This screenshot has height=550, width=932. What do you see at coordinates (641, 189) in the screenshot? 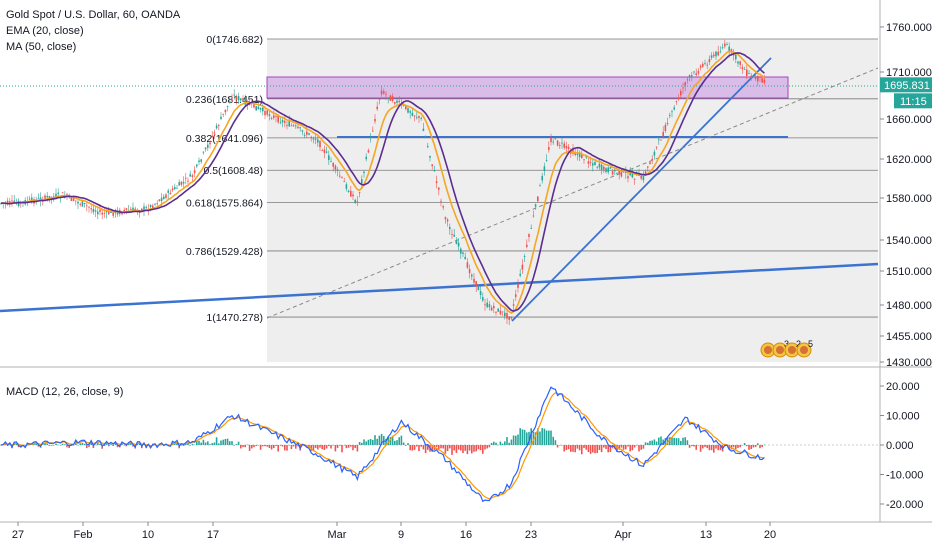
I see `uptrend-line` at bounding box center [641, 189].